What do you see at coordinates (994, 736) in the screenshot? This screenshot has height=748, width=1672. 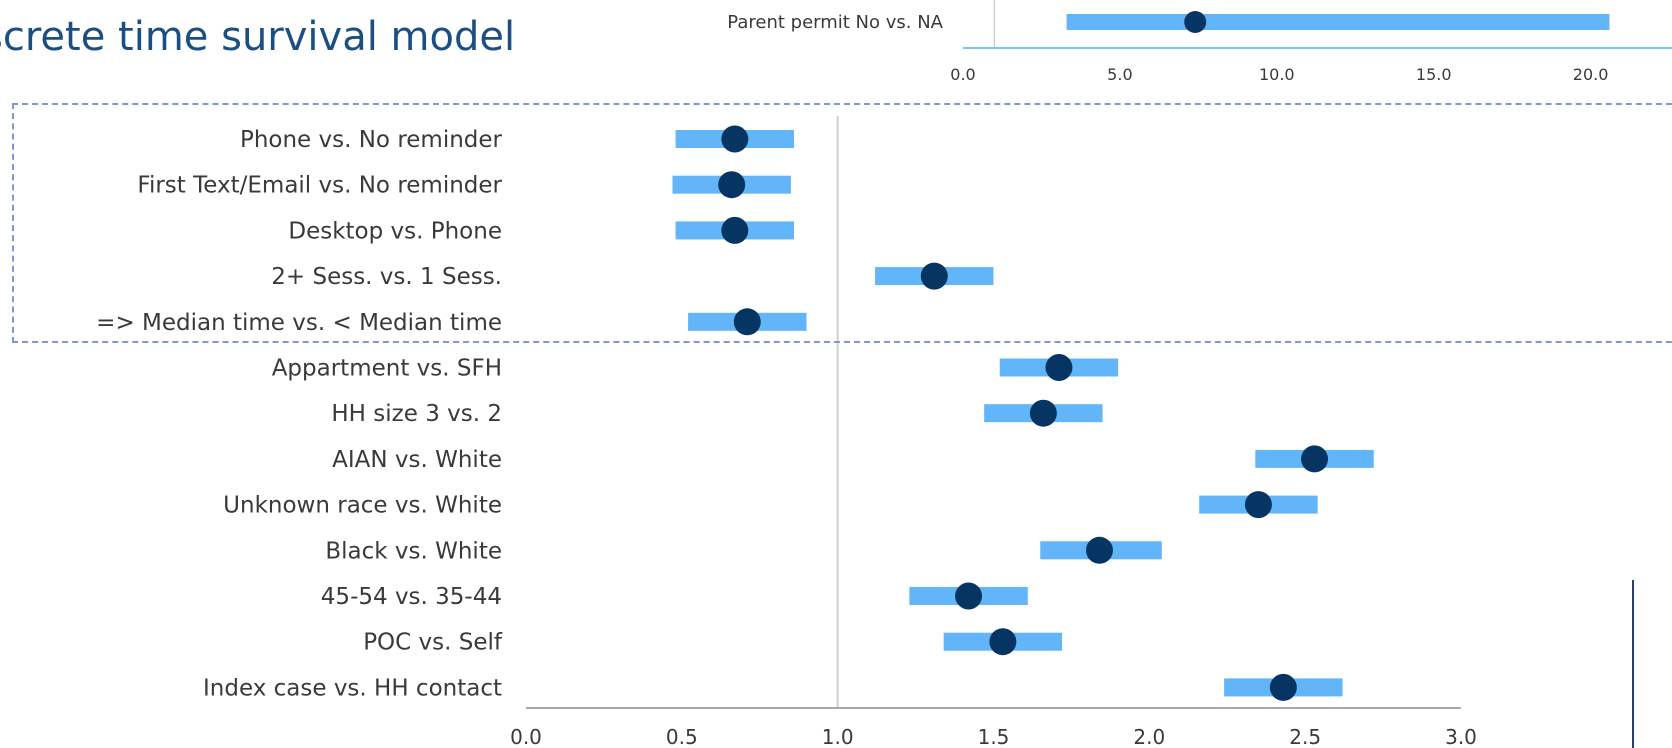 I see `x-tick-label: 1.5` at bounding box center [994, 736].